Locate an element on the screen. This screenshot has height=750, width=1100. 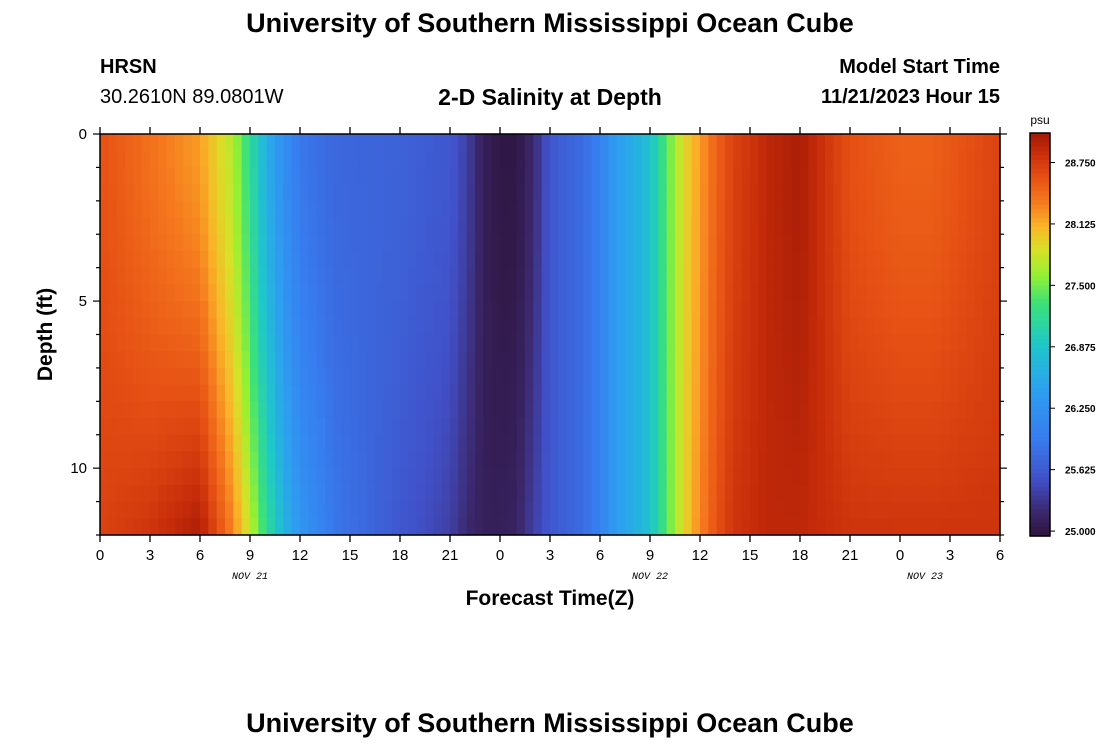
colorbar-swatch is located at coordinates (1040, 203).